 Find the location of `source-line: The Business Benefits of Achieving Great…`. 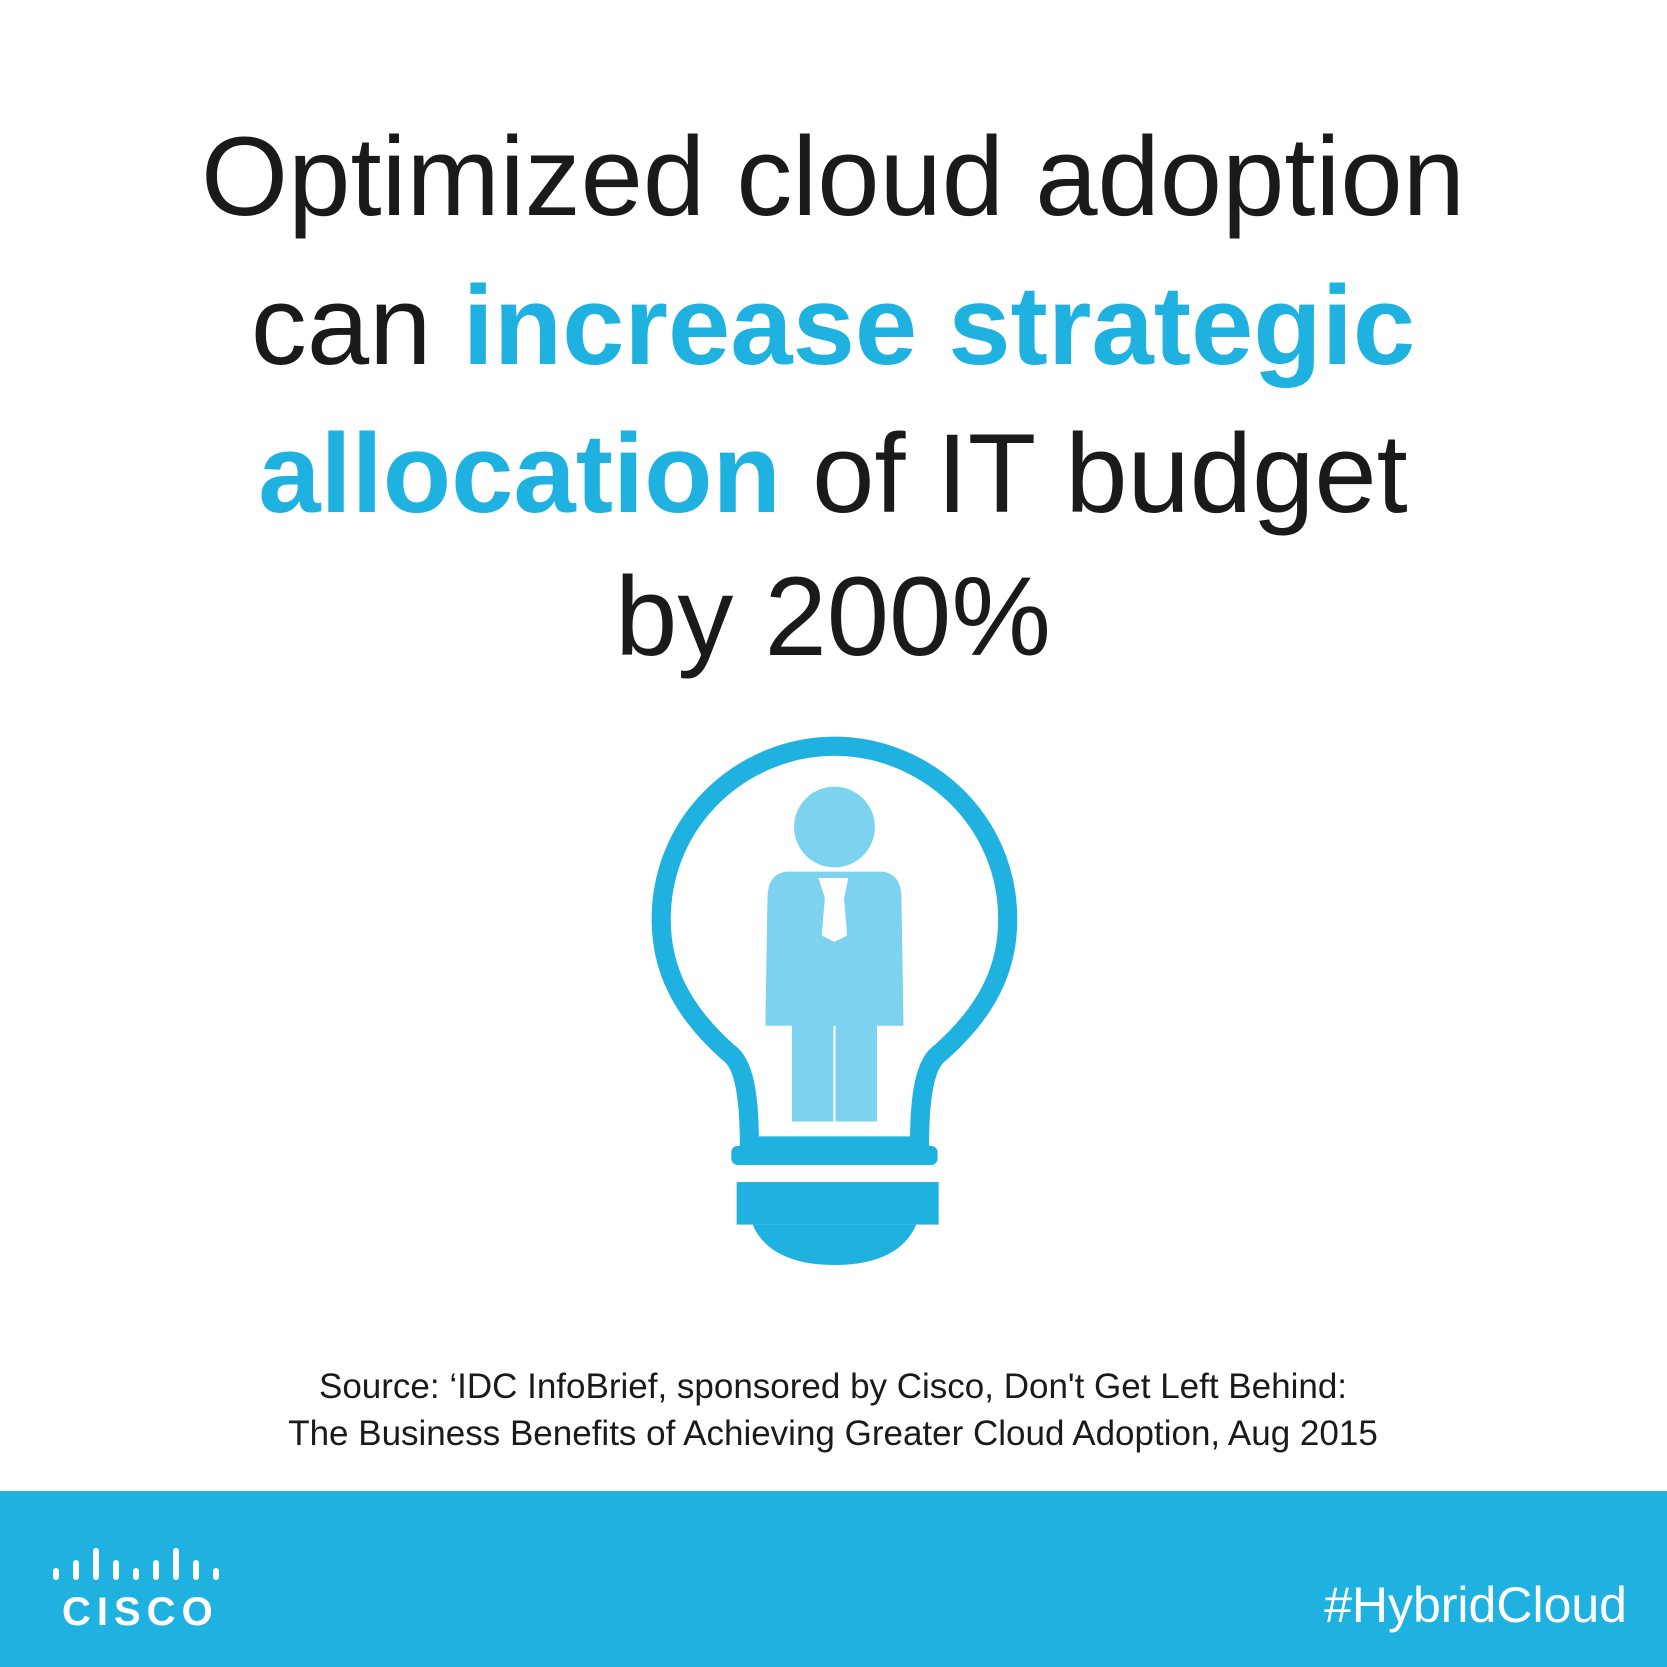

source-line: The Business Benefits of Achieving Great… is located at coordinates (833, 1433).